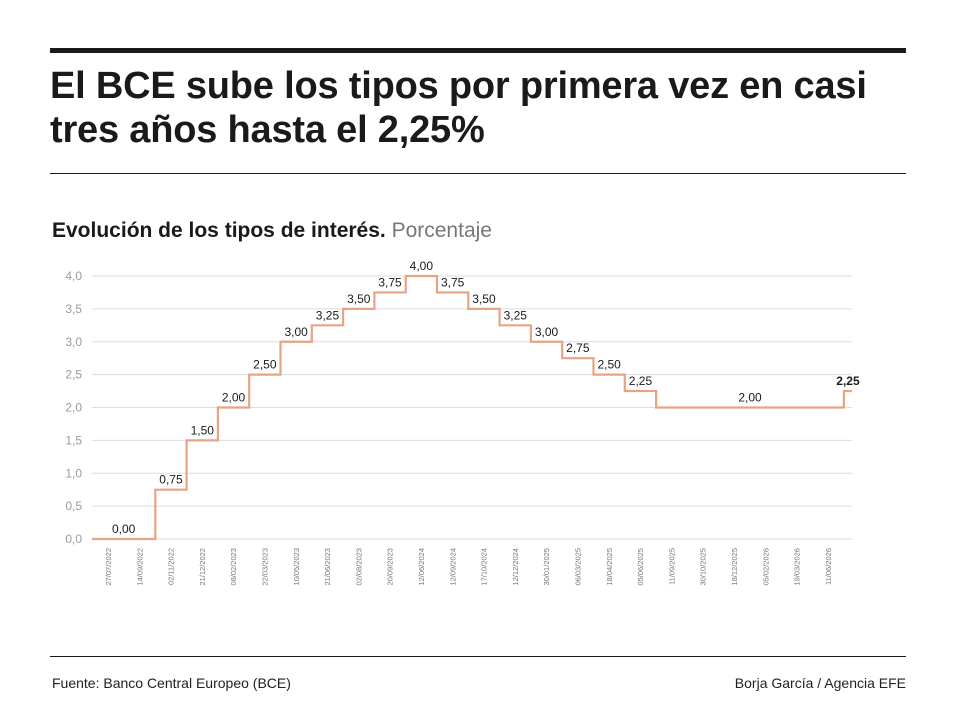 This screenshot has height=707, width=960. What do you see at coordinates (515, 567) in the screenshot?
I see `x-tick-label: 12/12/2024` at bounding box center [515, 567].